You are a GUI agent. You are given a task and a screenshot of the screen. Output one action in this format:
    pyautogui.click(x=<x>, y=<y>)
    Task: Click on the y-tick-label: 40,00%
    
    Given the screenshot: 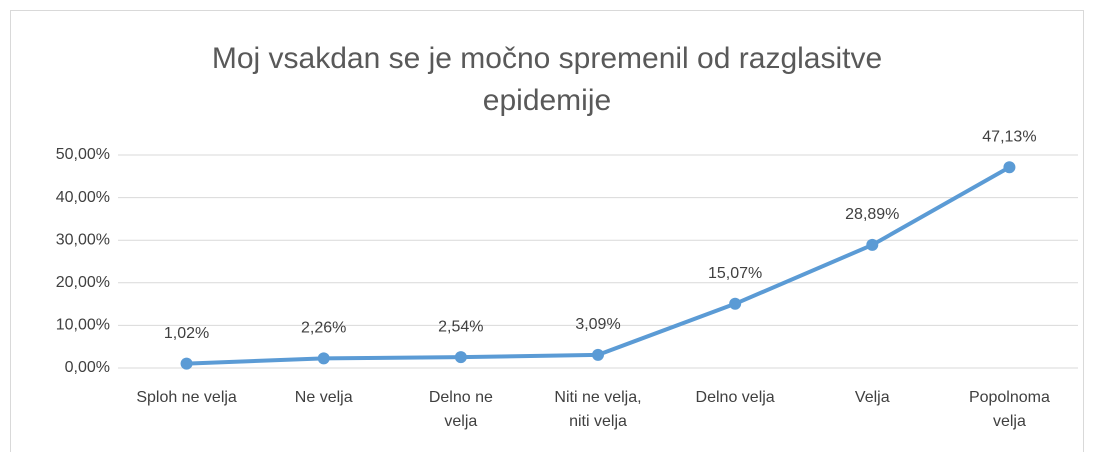 What is the action you would take?
    pyautogui.click(x=83, y=197)
    